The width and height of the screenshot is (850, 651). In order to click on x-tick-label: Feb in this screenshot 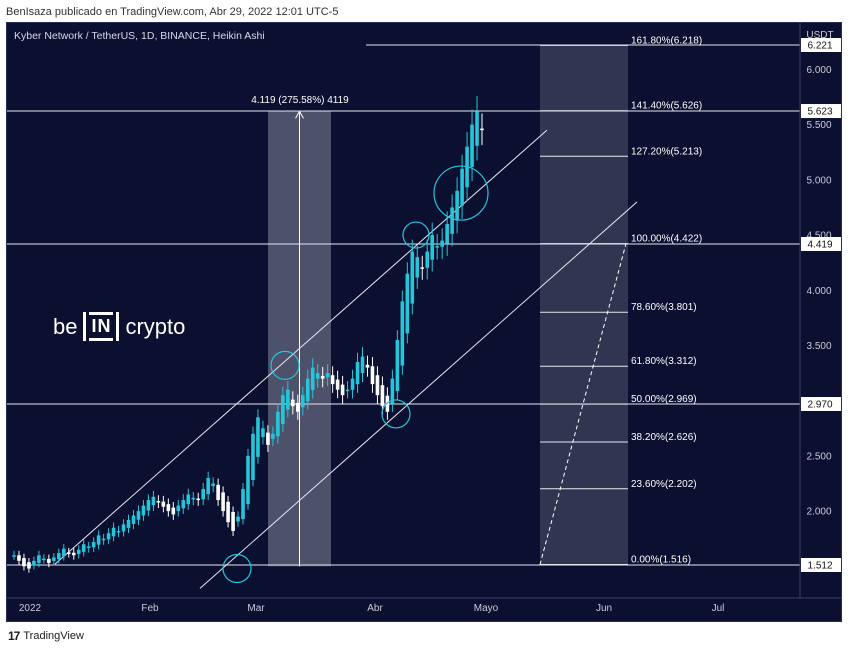, I will do `click(150, 608)`.